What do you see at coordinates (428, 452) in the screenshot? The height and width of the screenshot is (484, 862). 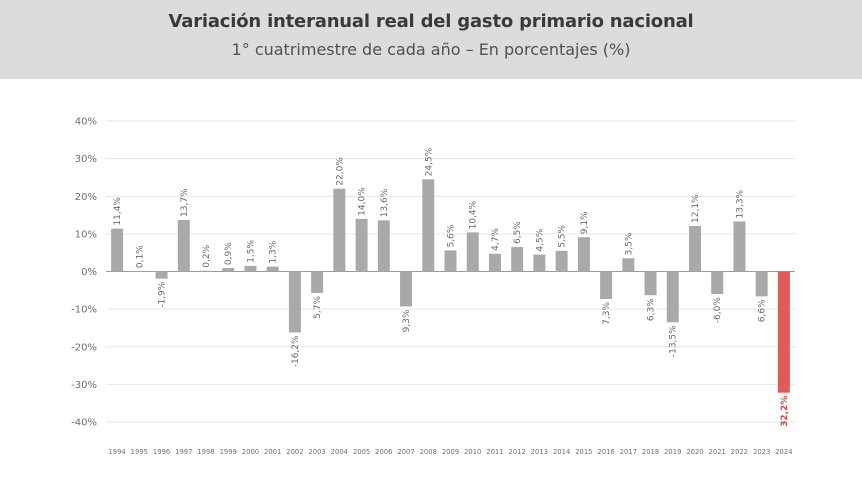 I see `x-tick-label: 2008` at bounding box center [428, 452].